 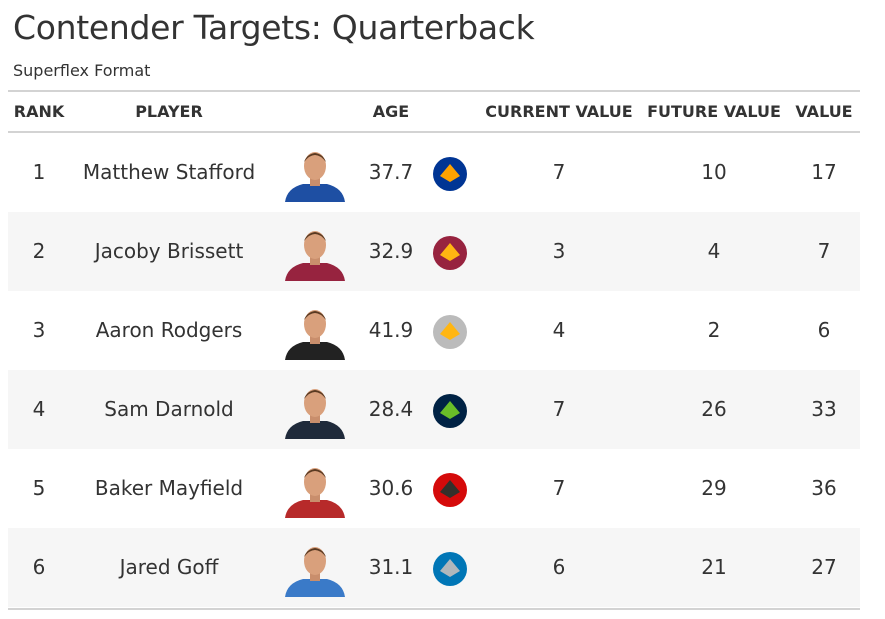 I want to click on player-name: Matthew Stafford, so click(x=169, y=172).